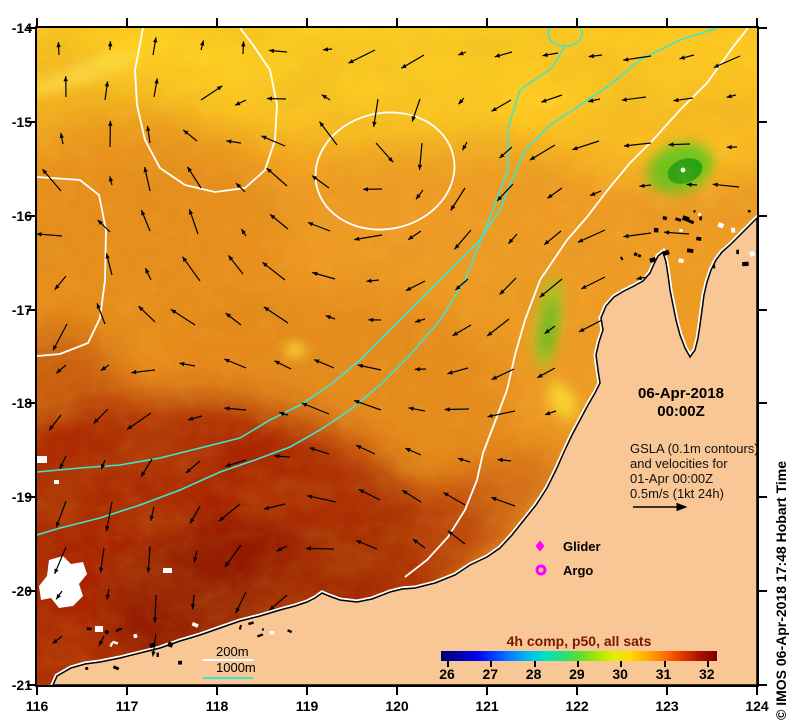  I want to click on colorbar-label-32: 32, so click(707, 674).